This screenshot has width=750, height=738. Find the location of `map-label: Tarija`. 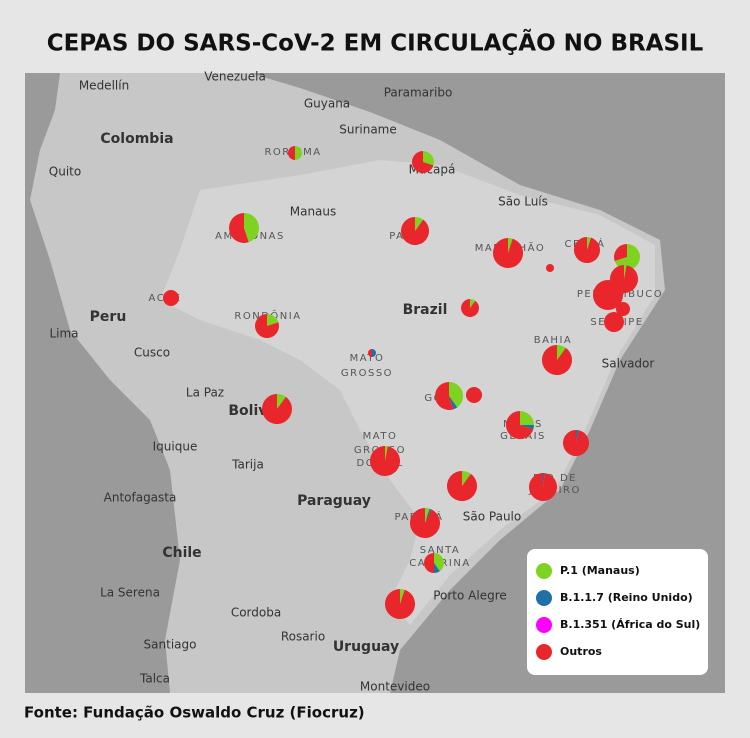

map-label: Tarija is located at coordinates (247, 465).